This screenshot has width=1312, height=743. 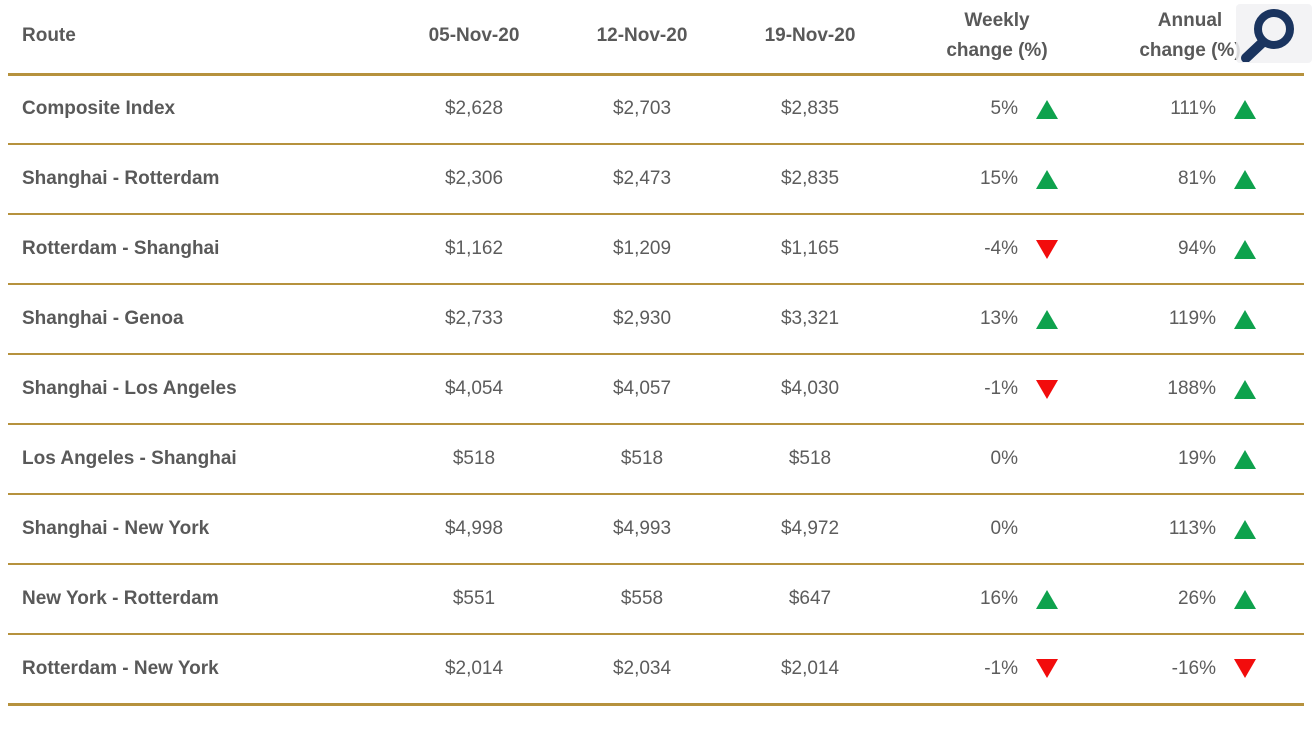 I want to click on rate-value-date-1: $4,998, so click(x=474, y=529).